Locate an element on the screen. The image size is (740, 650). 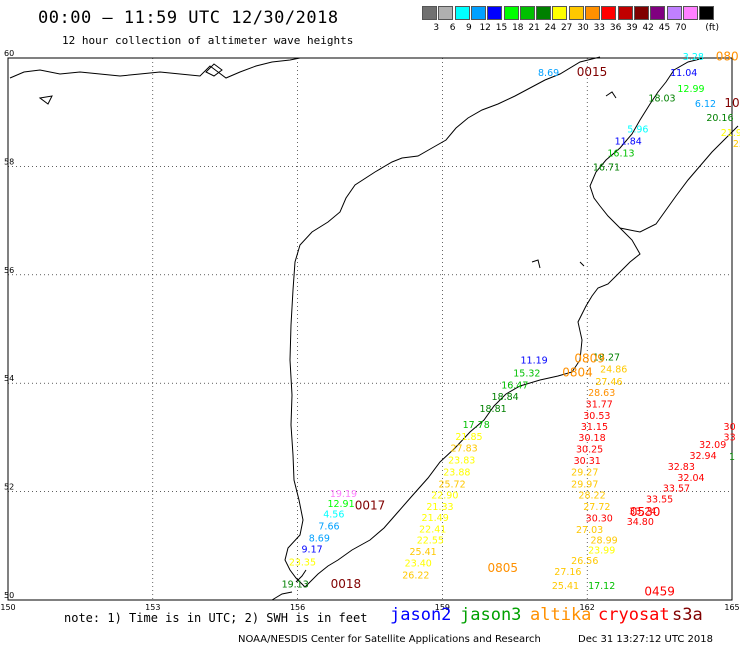
swh-reading: 31.15 is located at coordinates (594, 427).